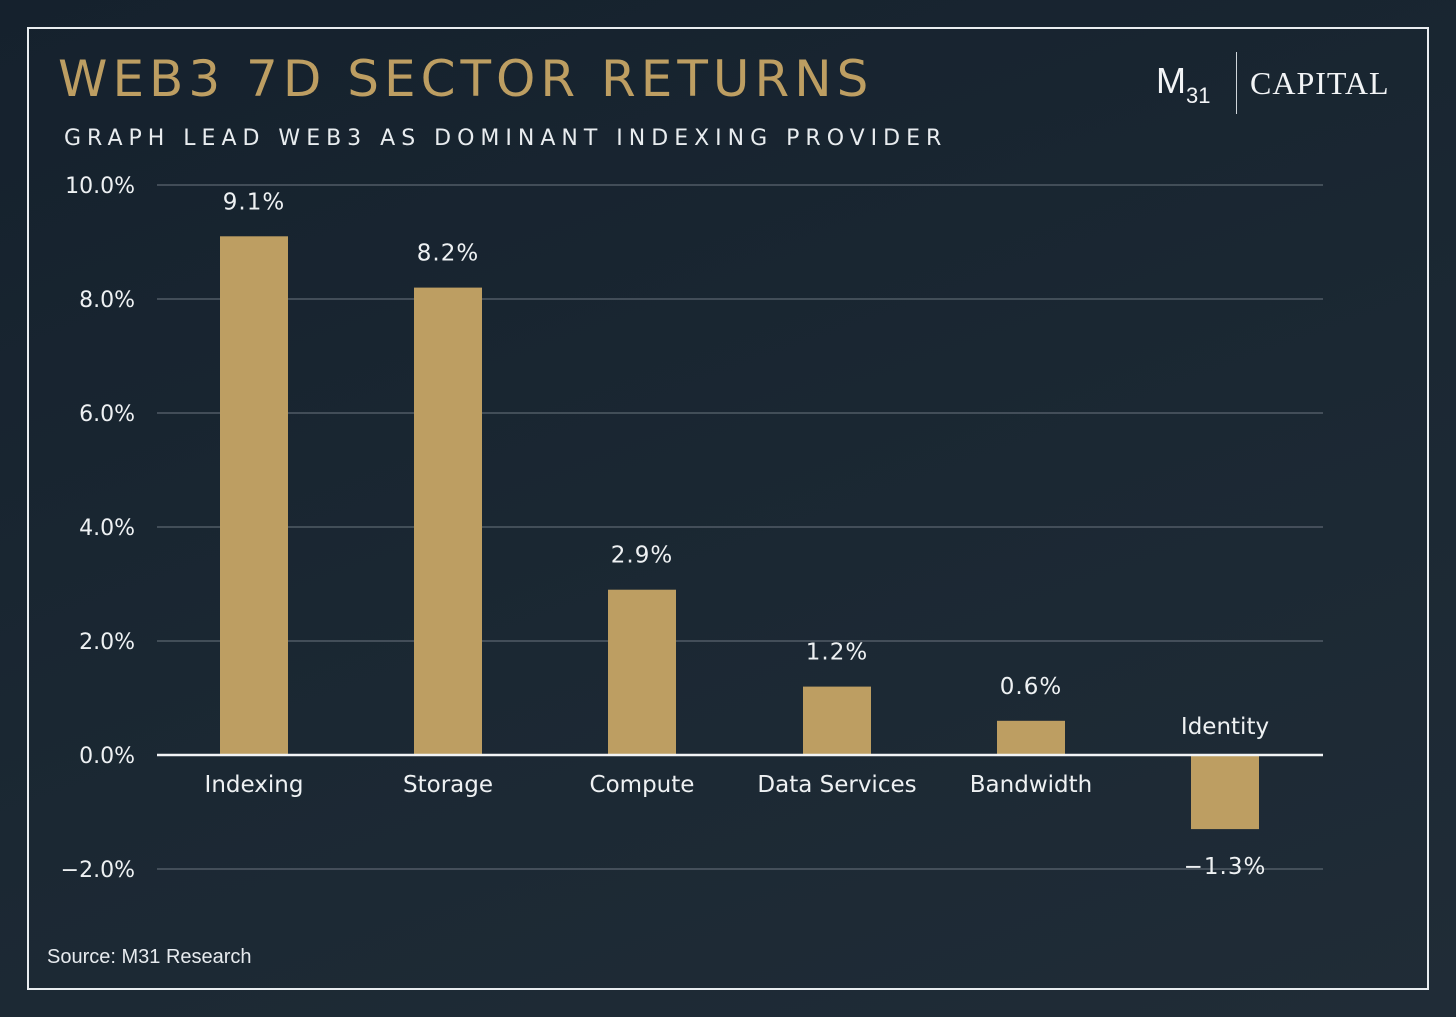  Describe the element at coordinates (837, 653) in the screenshot. I see `data-label: 1.2%` at that location.